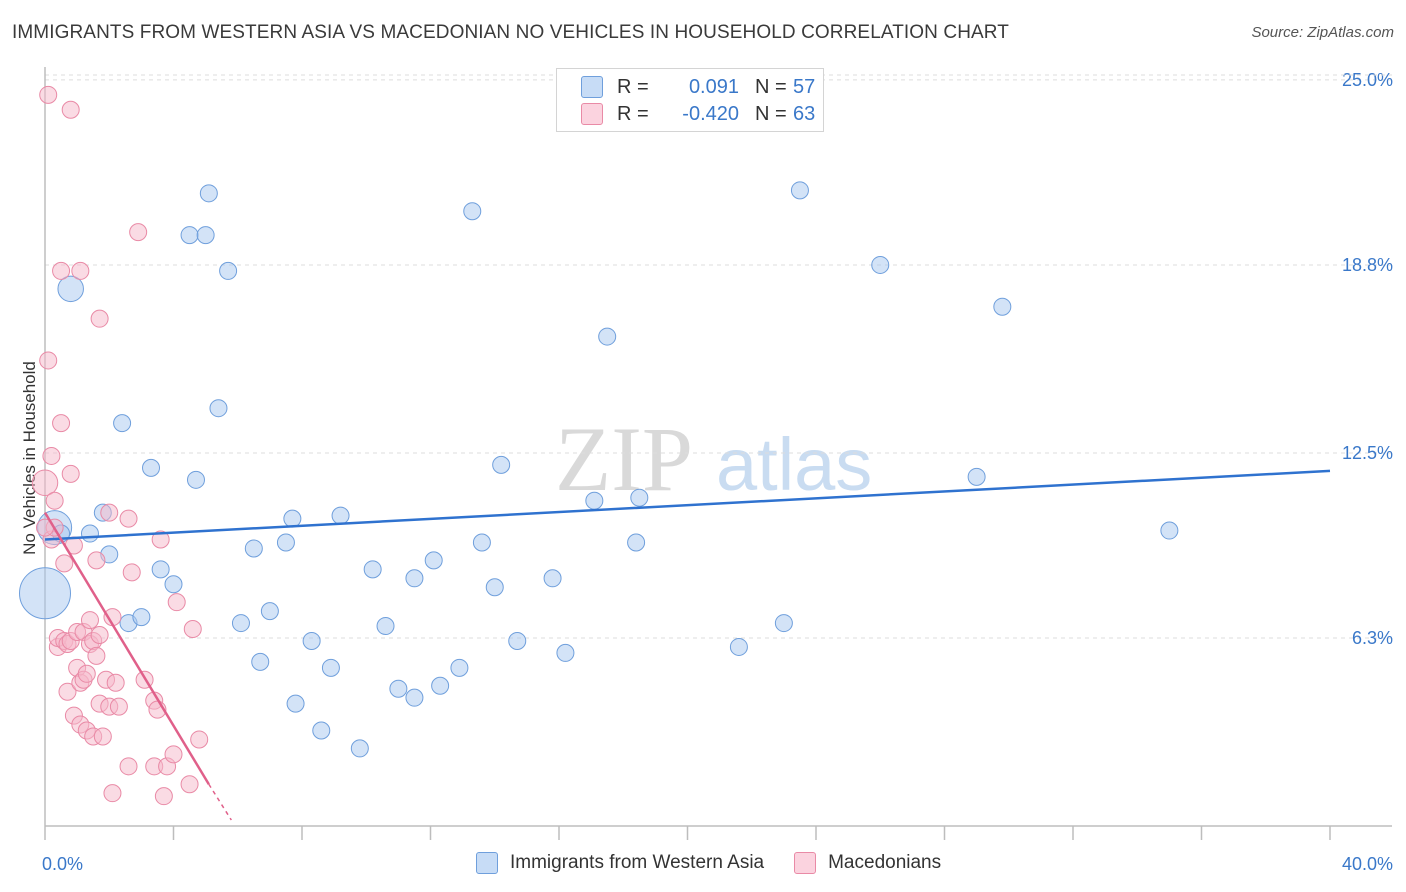 This screenshot has height=892, width=1406. I want to click on source-label: Source: ZipAtlas.com, so click(1322, 32).